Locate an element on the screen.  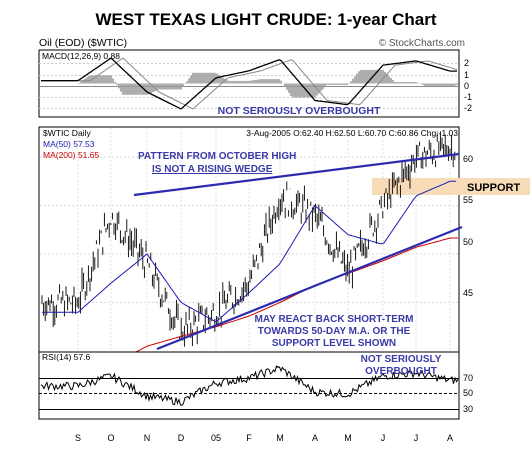
support-label: SUPPORT is located at coordinates (493, 188).